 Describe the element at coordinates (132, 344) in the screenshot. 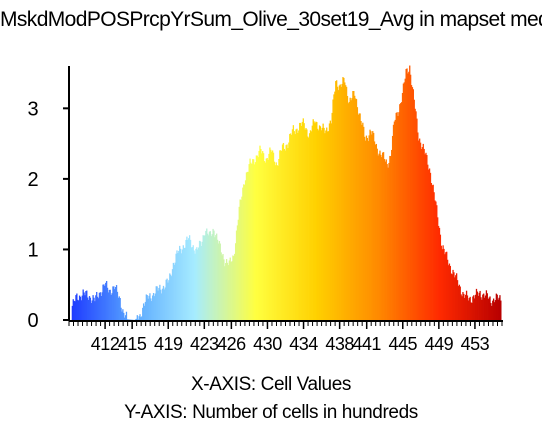

I see `x-tick-label: 415` at that location.